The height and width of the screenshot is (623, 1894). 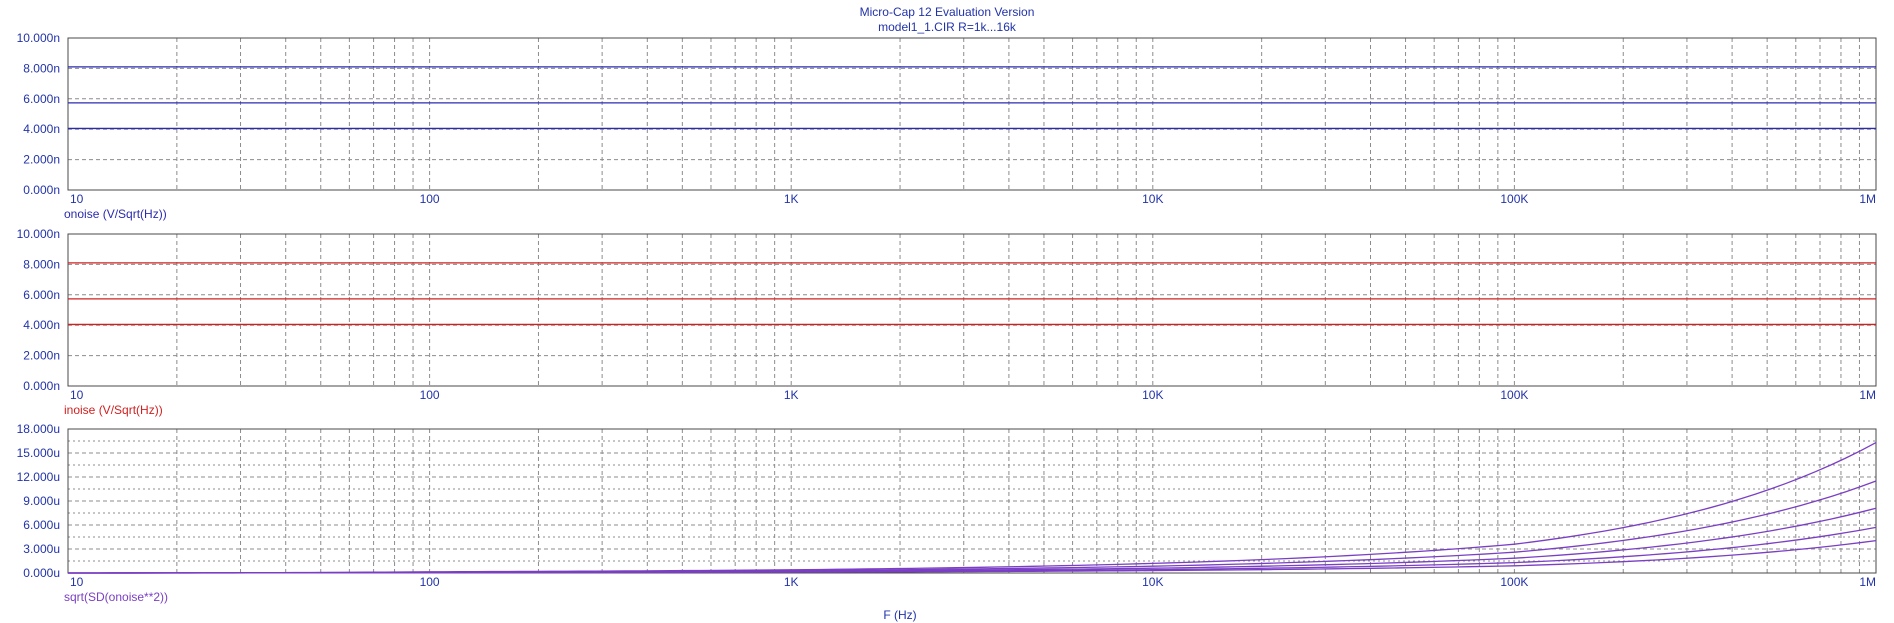 What do you see at coordinates (947, 12) in the screenshot?
I see `chart-title: Micro-Cap 12 Evaluation Version` at bounding box center [947, 12].